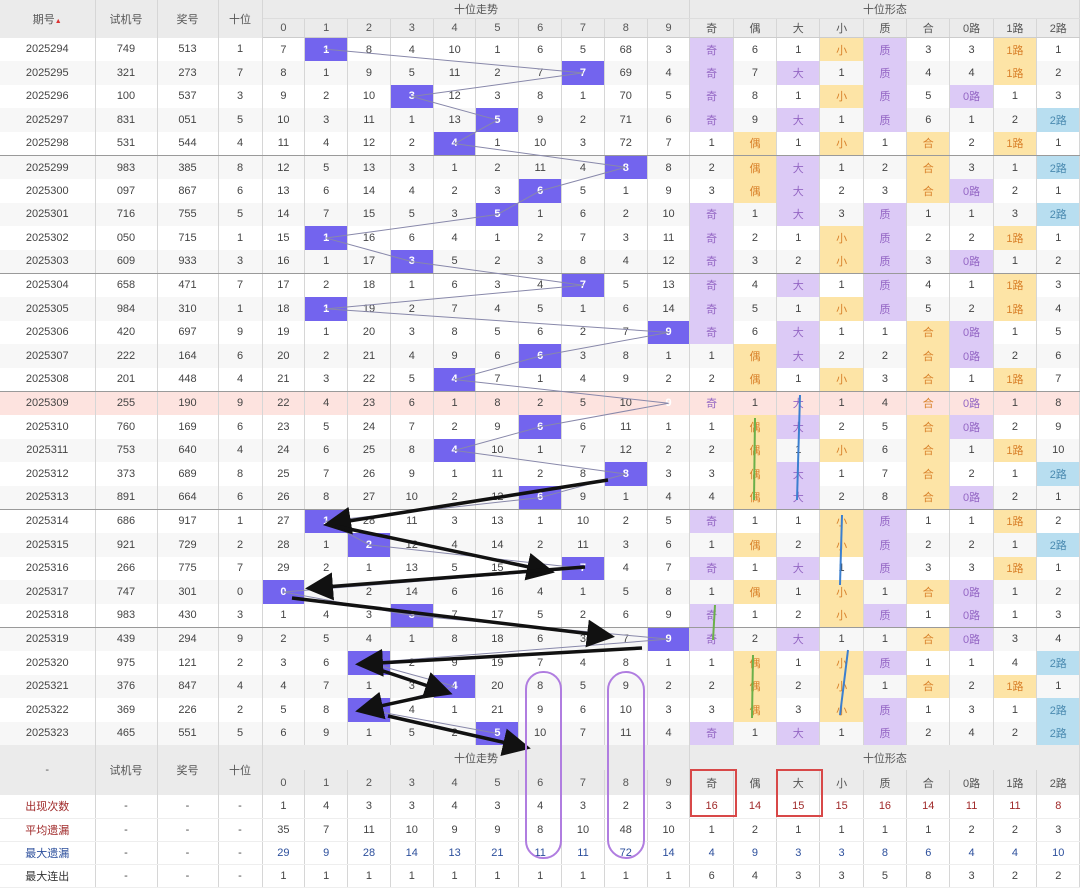 This screenshot has width=1080, height=888. I want to click on prize-number-cell: 933, so click(188, 261).